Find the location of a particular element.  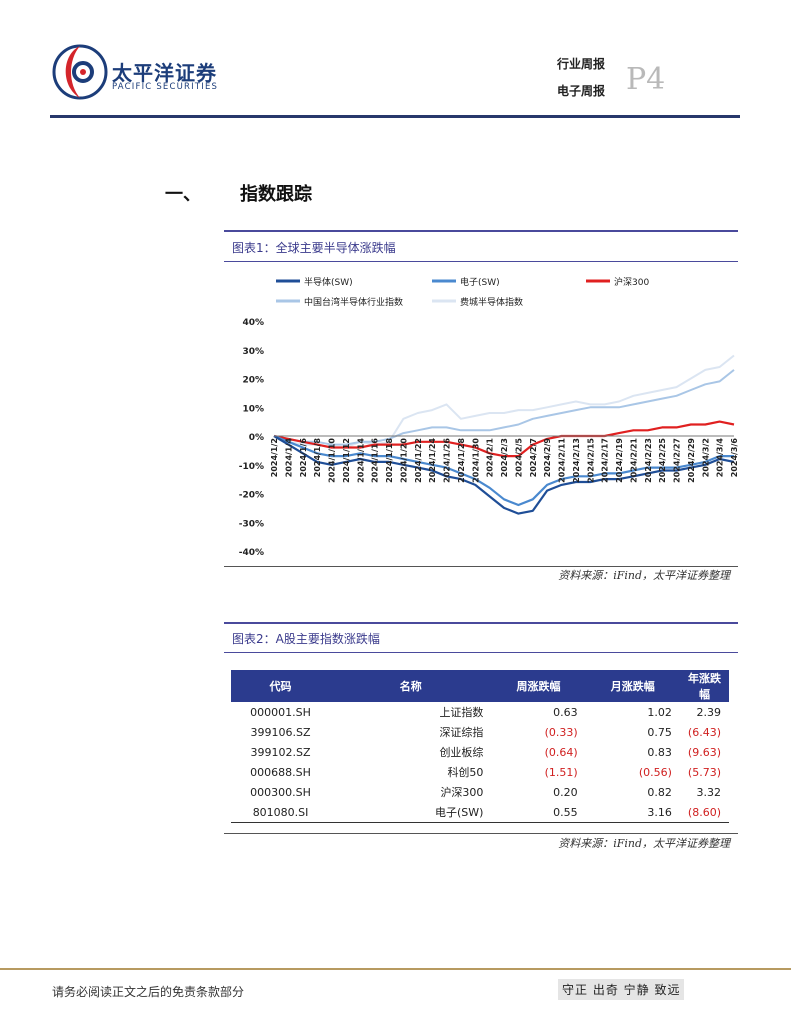

cell-monthly: 0.75 is located at coordinates (659, 732).